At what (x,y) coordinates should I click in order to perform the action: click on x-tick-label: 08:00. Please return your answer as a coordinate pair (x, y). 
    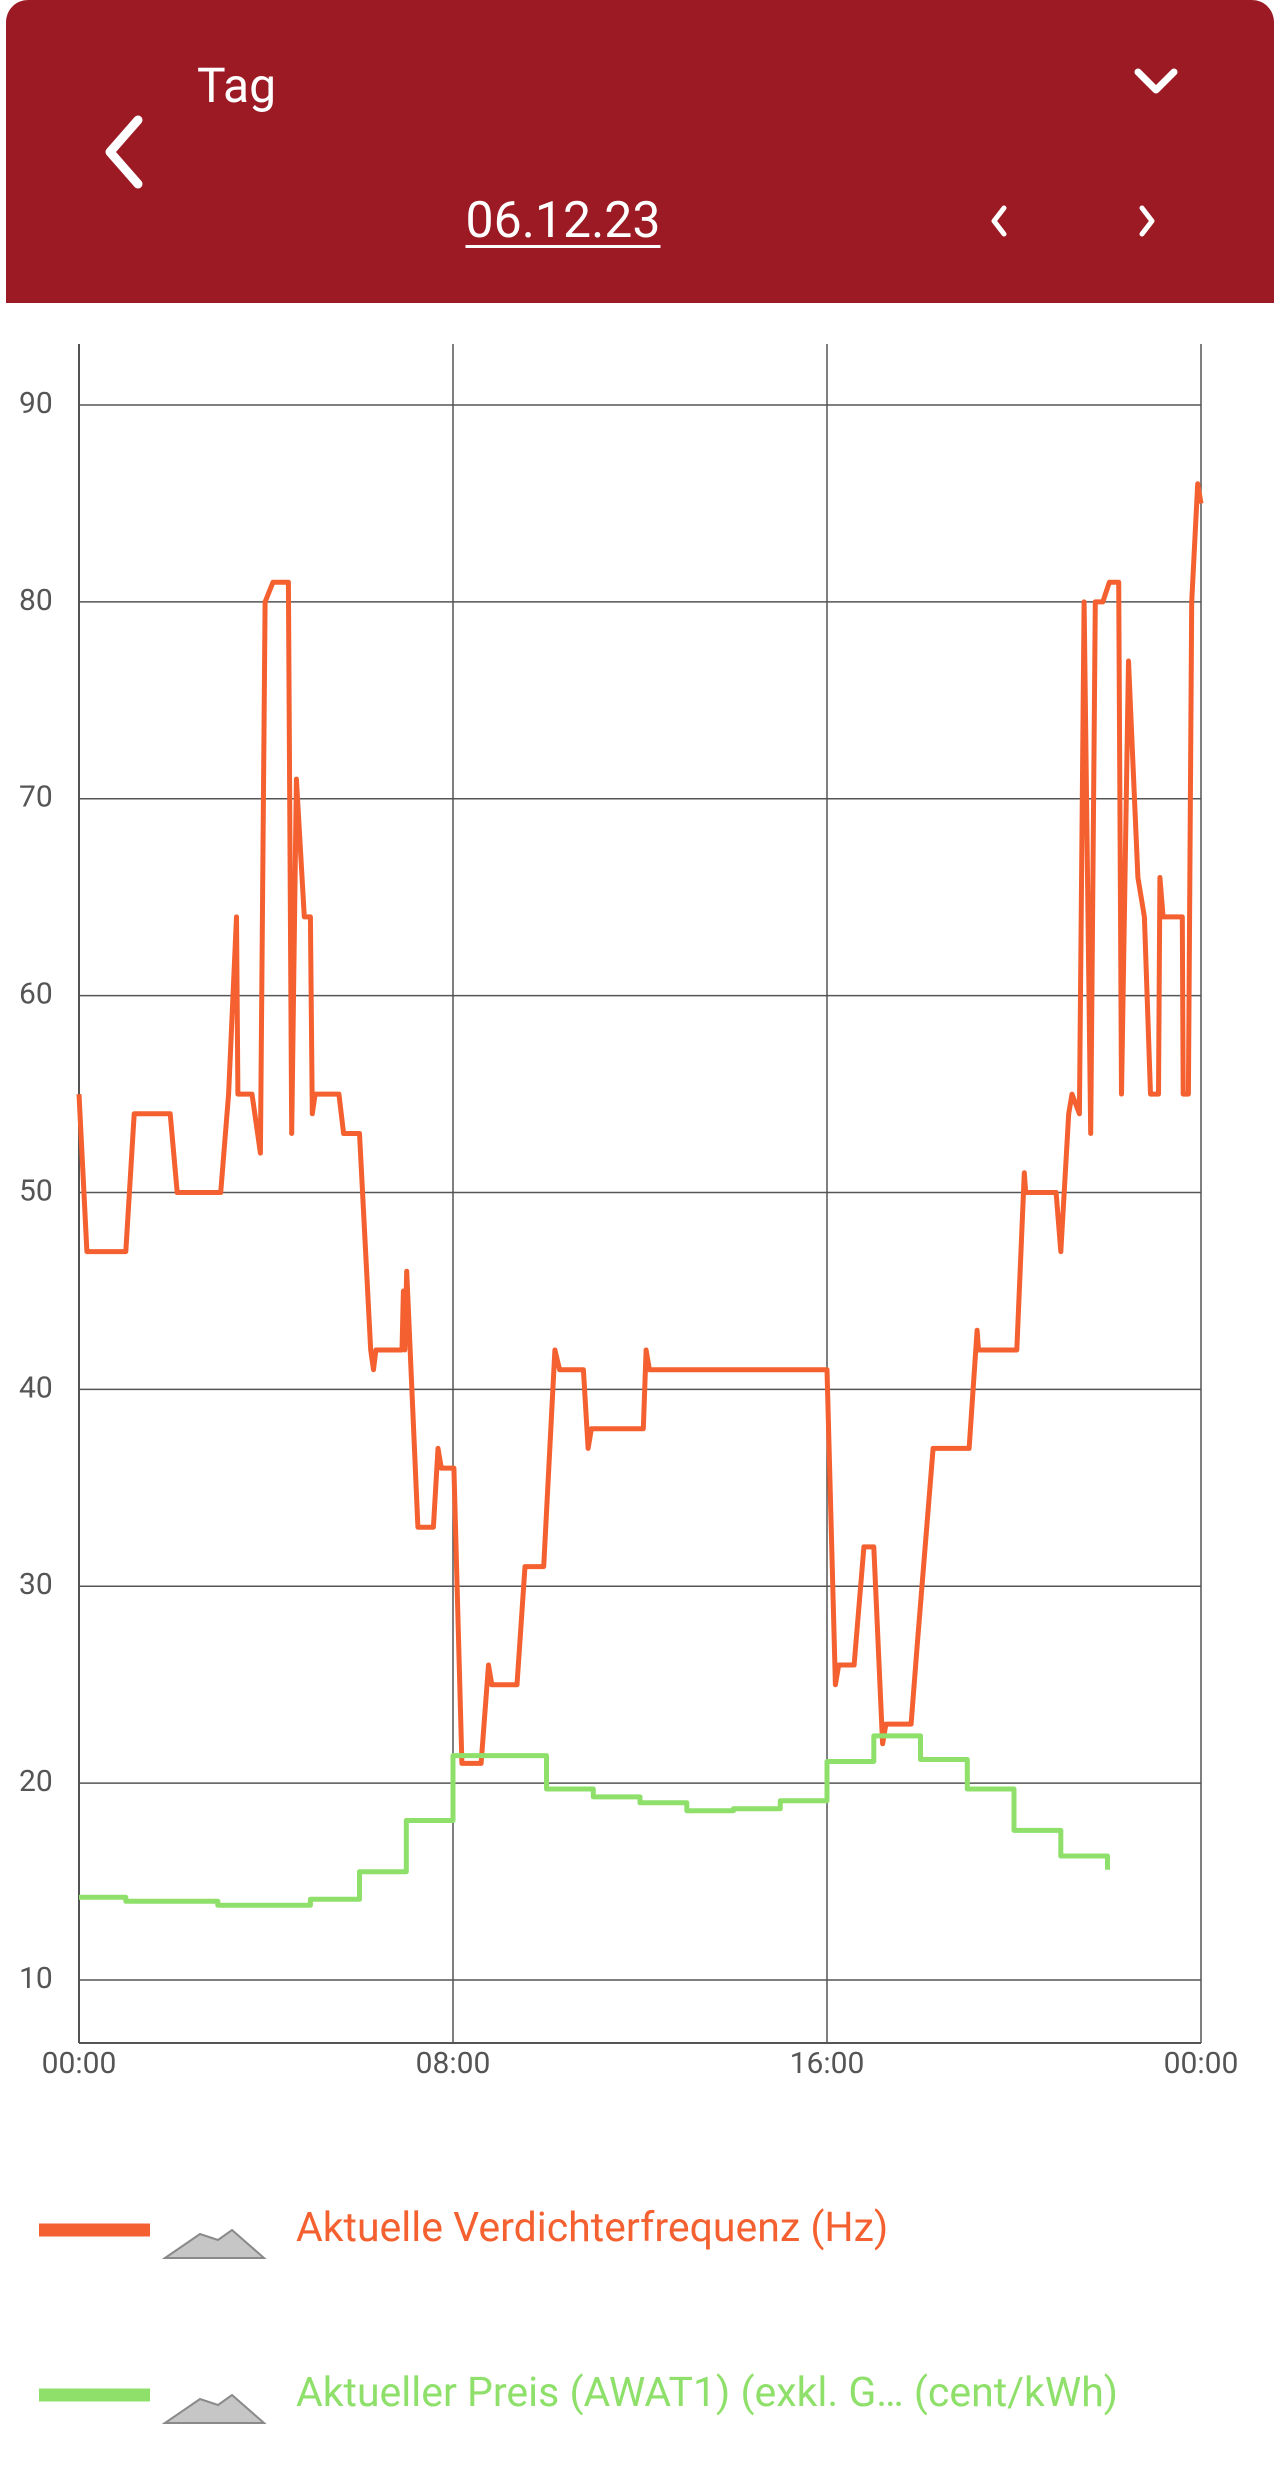
    Looking at the image, I should click on (453, 2063).